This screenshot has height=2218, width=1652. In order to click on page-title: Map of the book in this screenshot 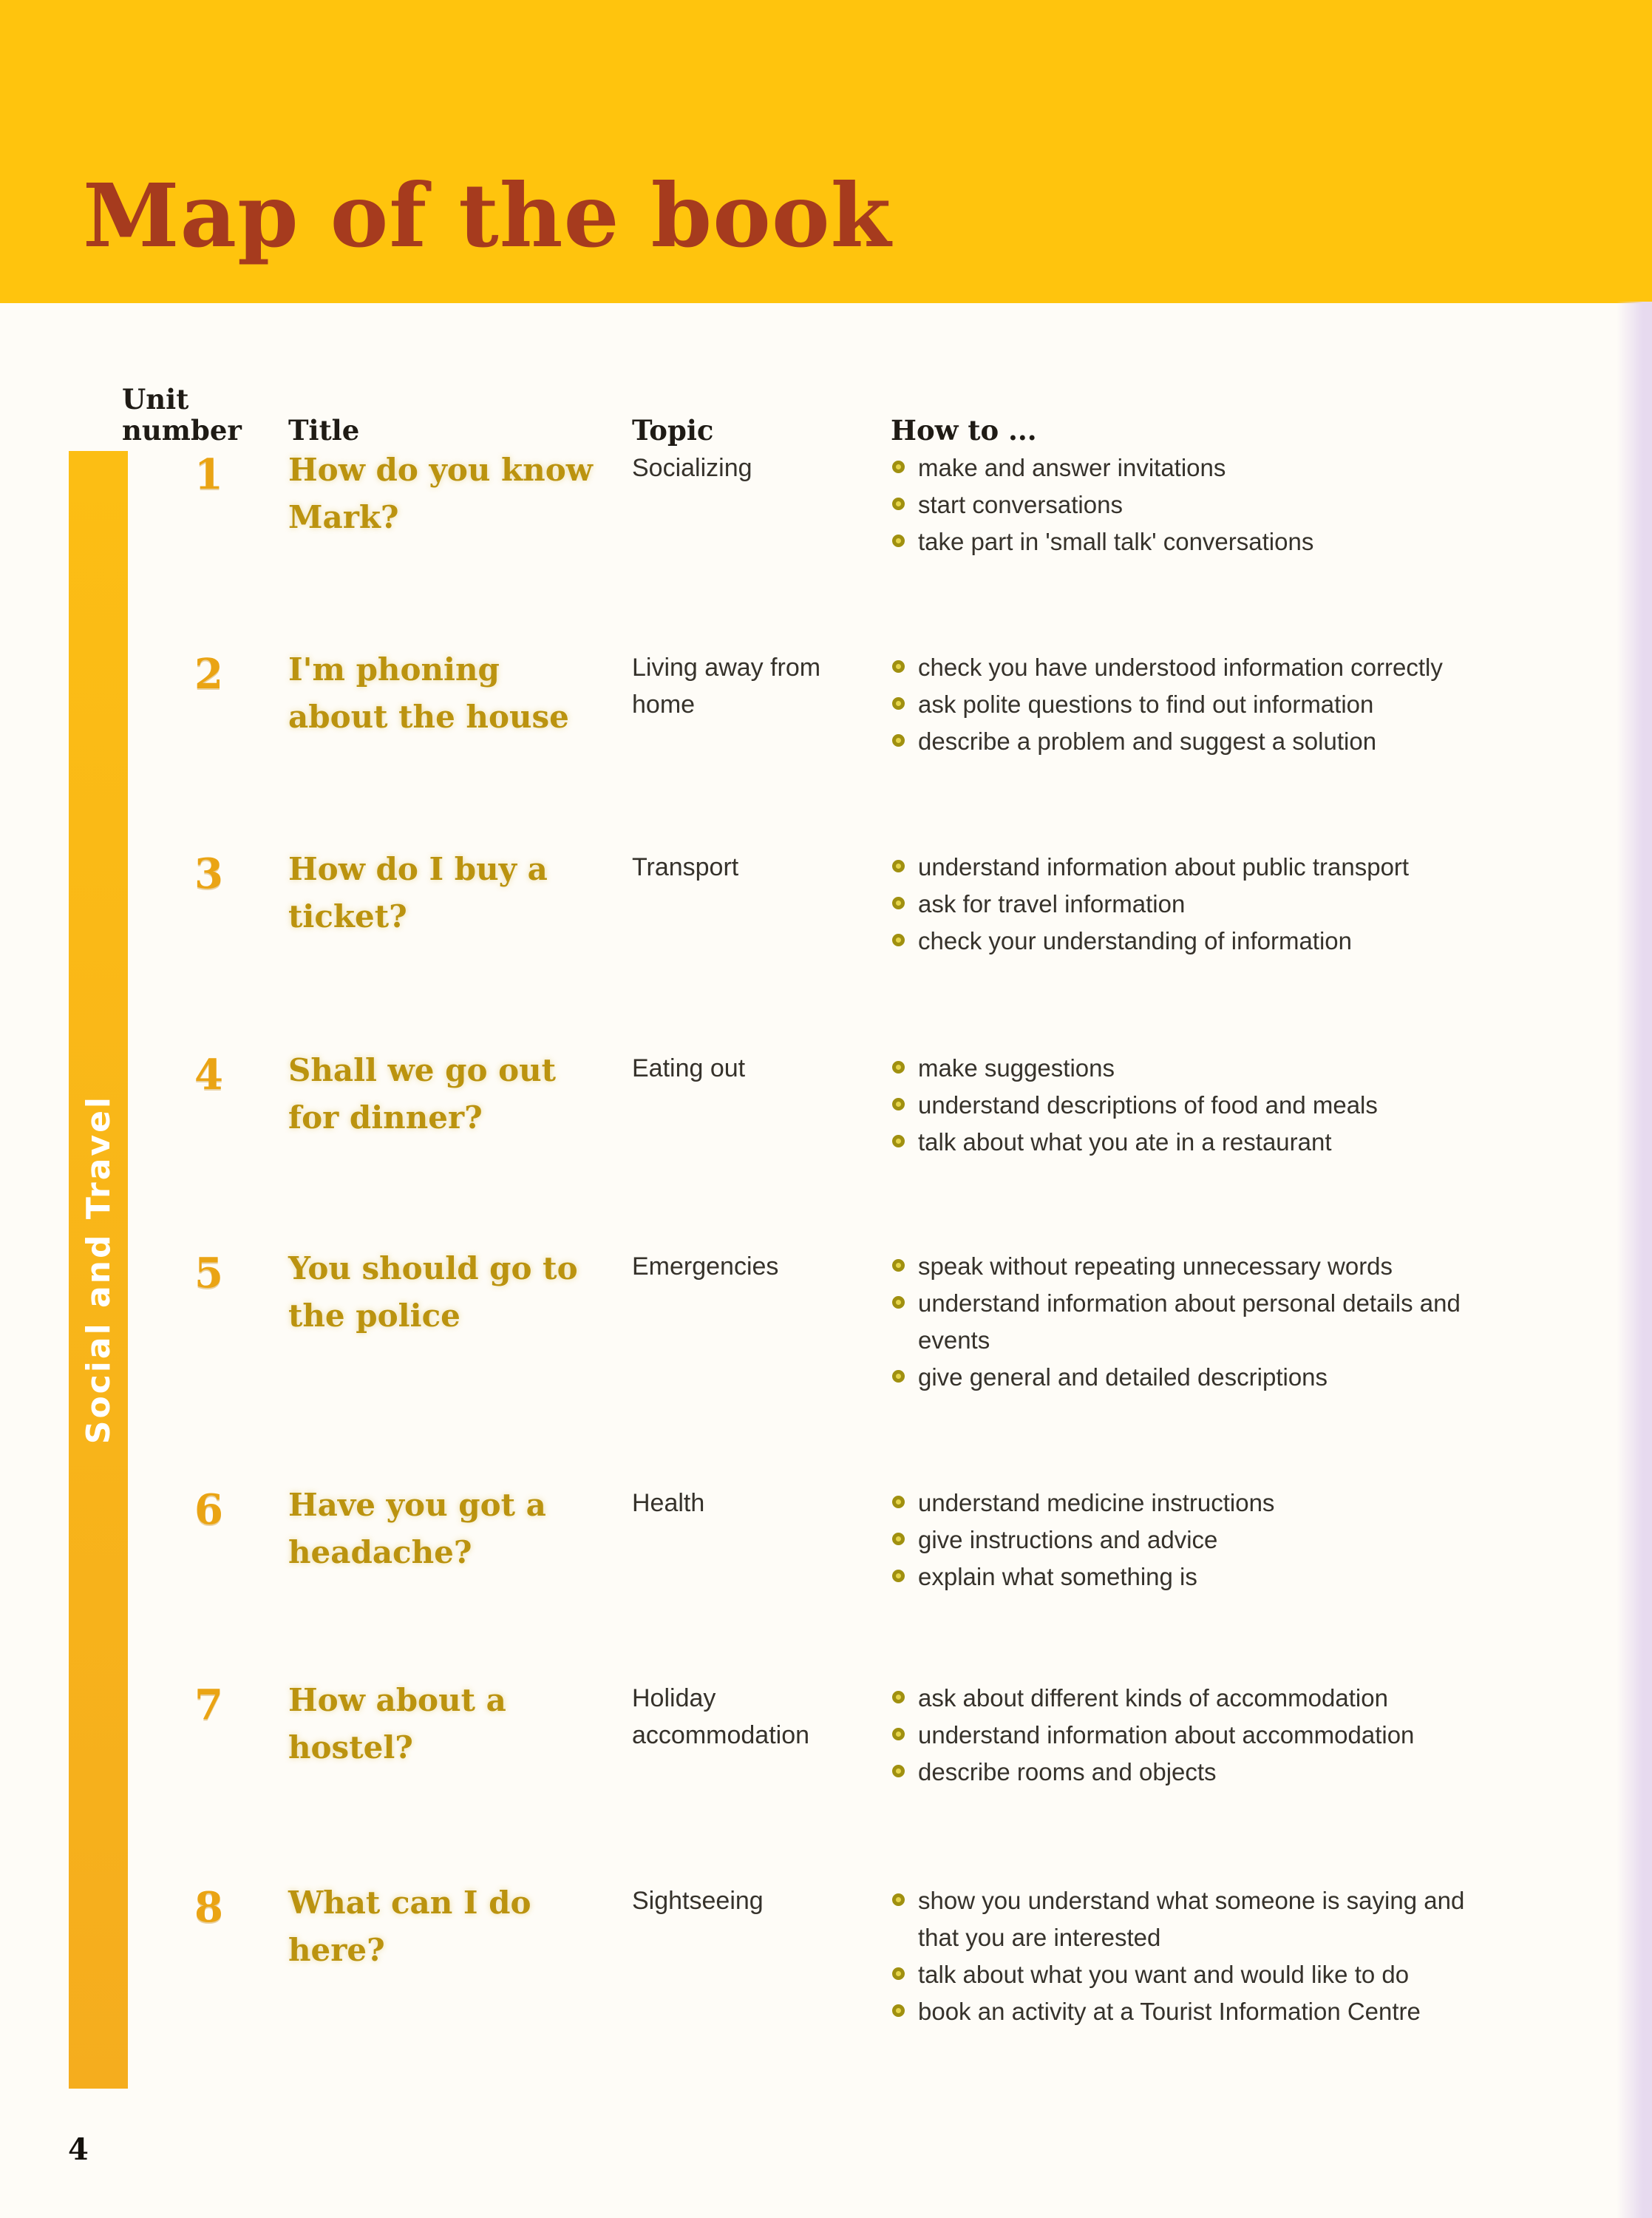, I will do `click(487, 215)`.